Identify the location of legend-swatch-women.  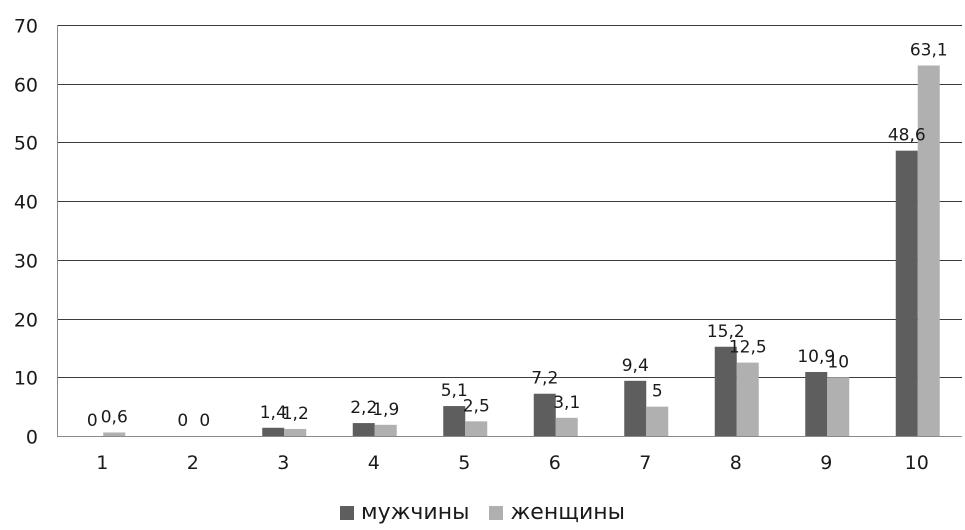
(496, 512).